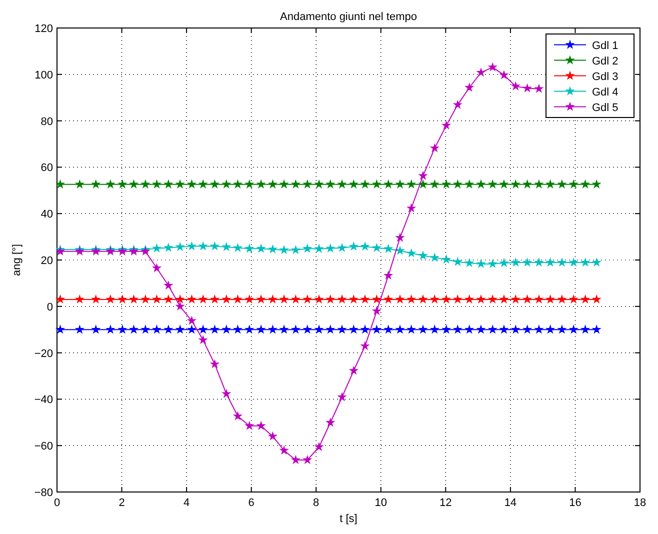 The image size is (658, 534). I want to click on x-tick-label: 10, so click(381, 503).